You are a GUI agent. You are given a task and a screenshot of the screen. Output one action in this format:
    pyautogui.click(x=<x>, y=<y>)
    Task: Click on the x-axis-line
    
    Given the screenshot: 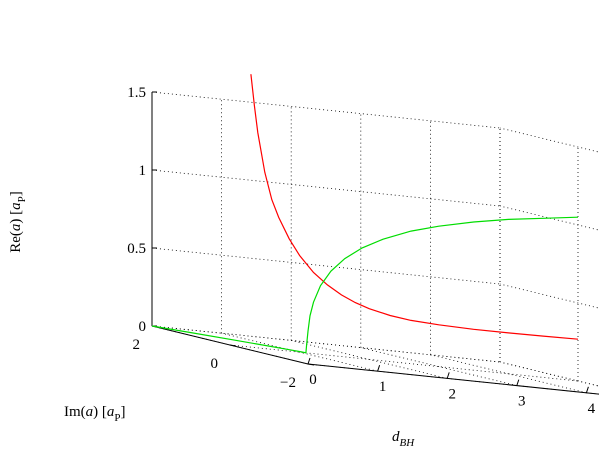 What is the action you would take?
    pyautogui.click(x=453, y=379)
    